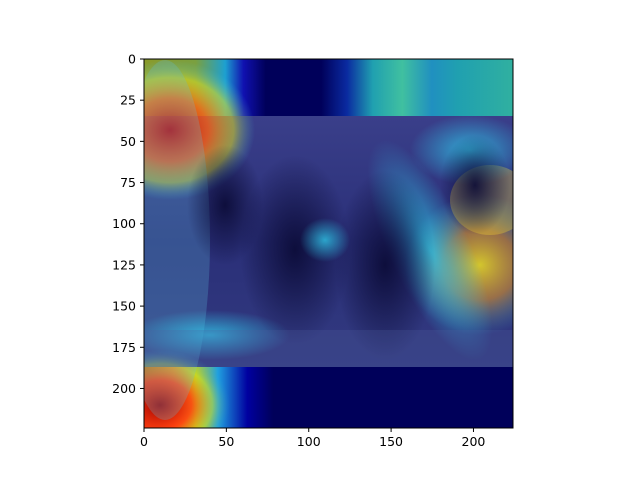 The height and width of the screenshot is (480, 640). What do you see at coordinates (217, 335) in the screenshot?
I see `cyan-bottom-left` at bounding box center [217, 335].